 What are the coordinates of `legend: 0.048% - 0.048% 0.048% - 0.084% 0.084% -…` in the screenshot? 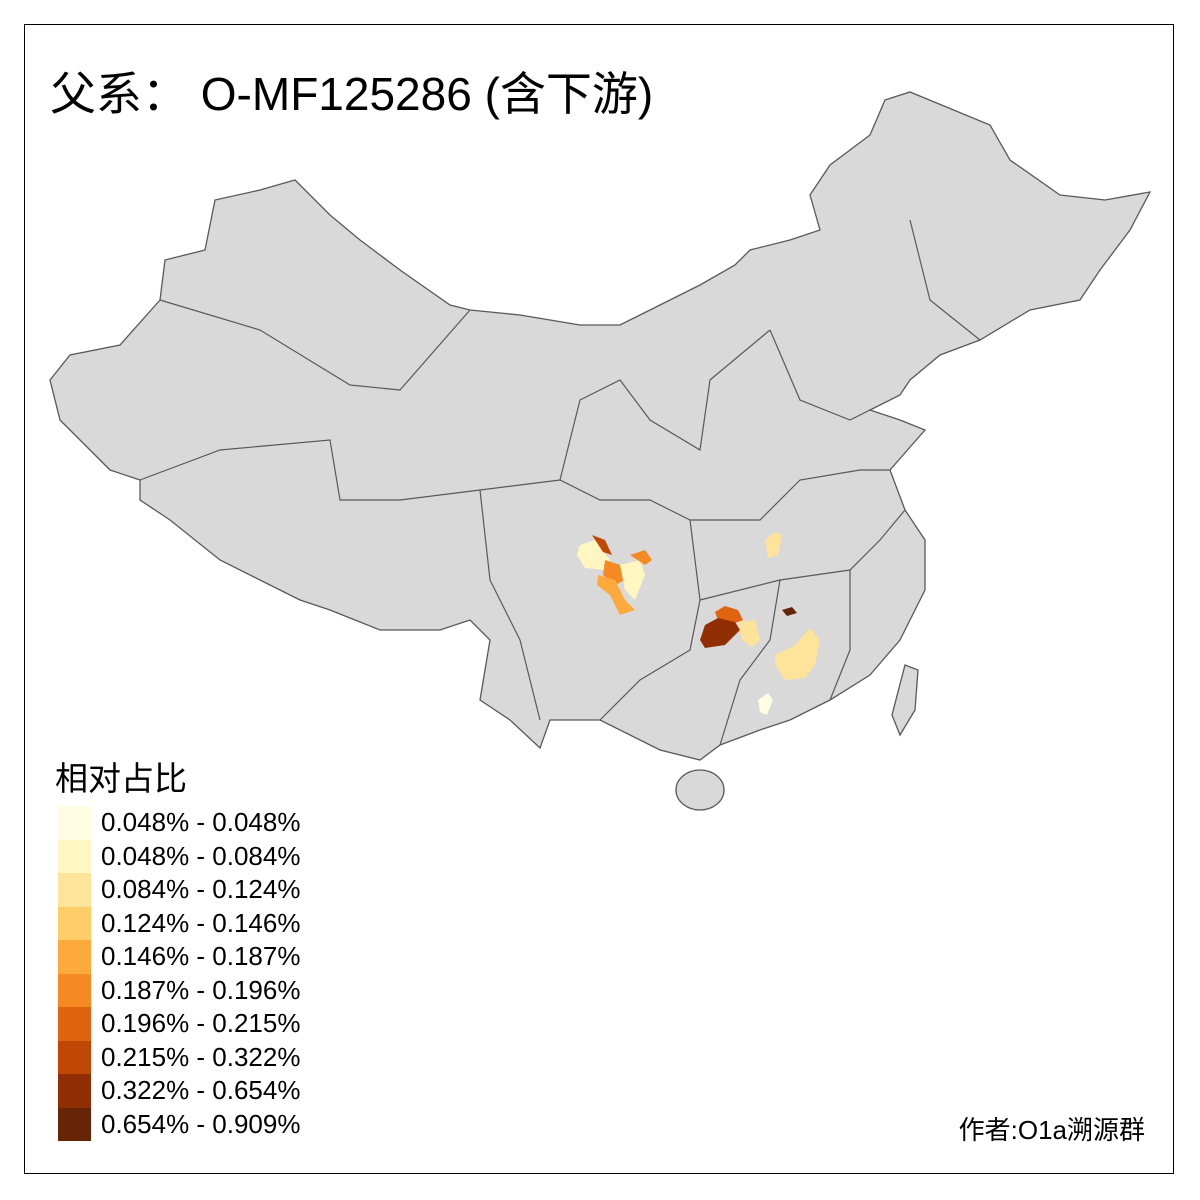 It's located at (179, 973).